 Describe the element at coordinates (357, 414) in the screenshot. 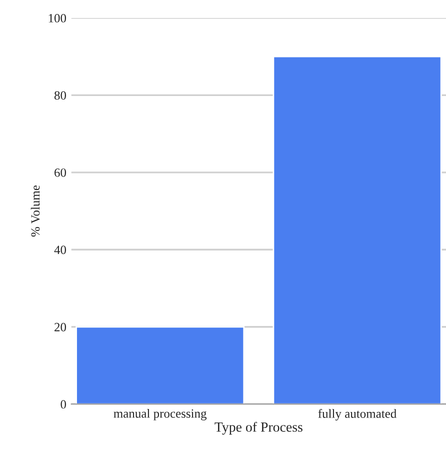

I see `x-tick-label: fully automated` at that location.